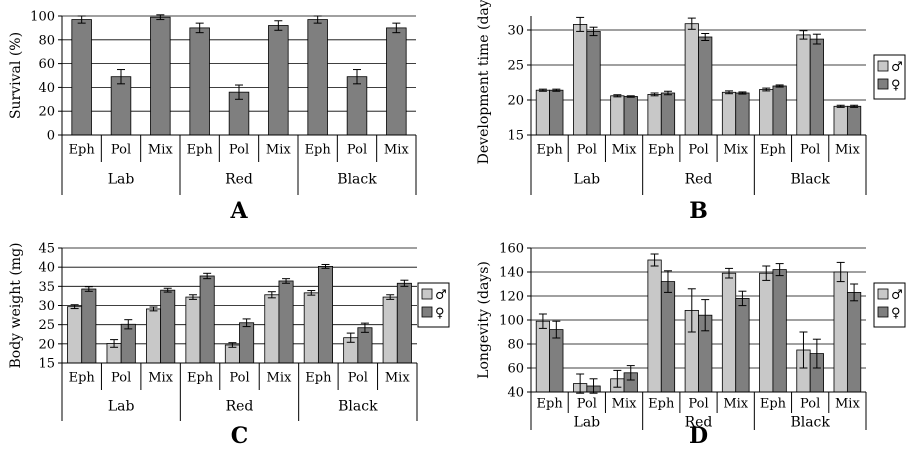  What do you see at coordinates (51, 136) in the screenshot?
I see `y-tick-label: 0` at bounding box center [51, 136].